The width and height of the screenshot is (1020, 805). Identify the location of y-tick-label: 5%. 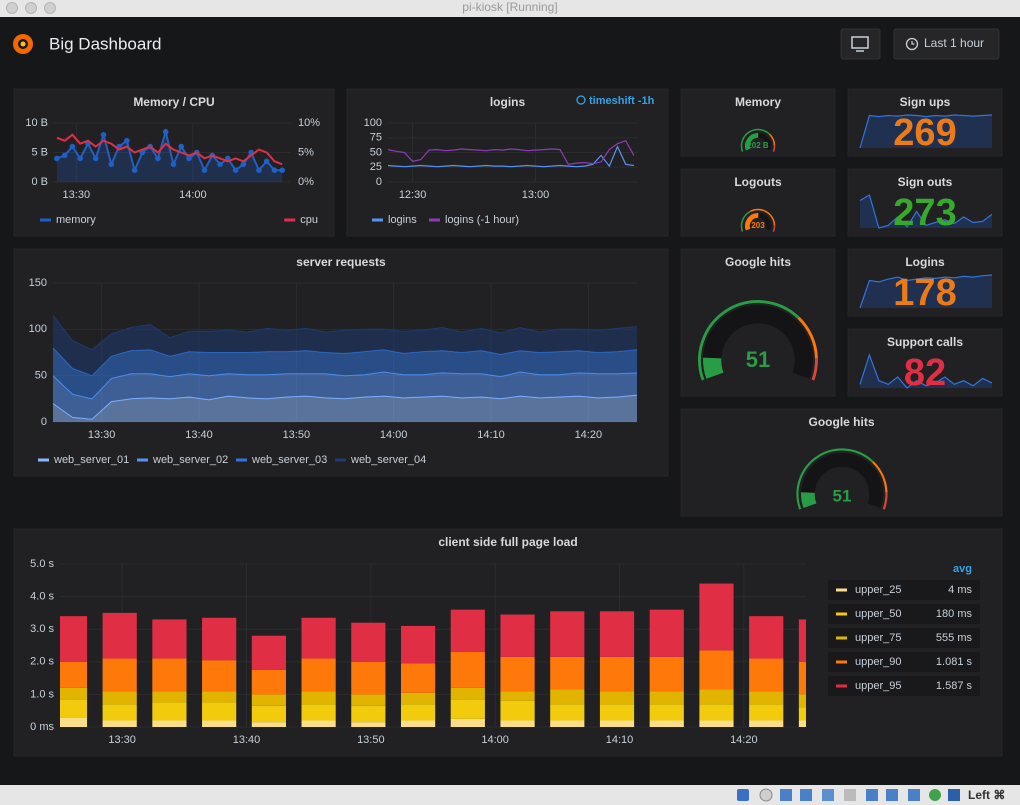
(306, 152).